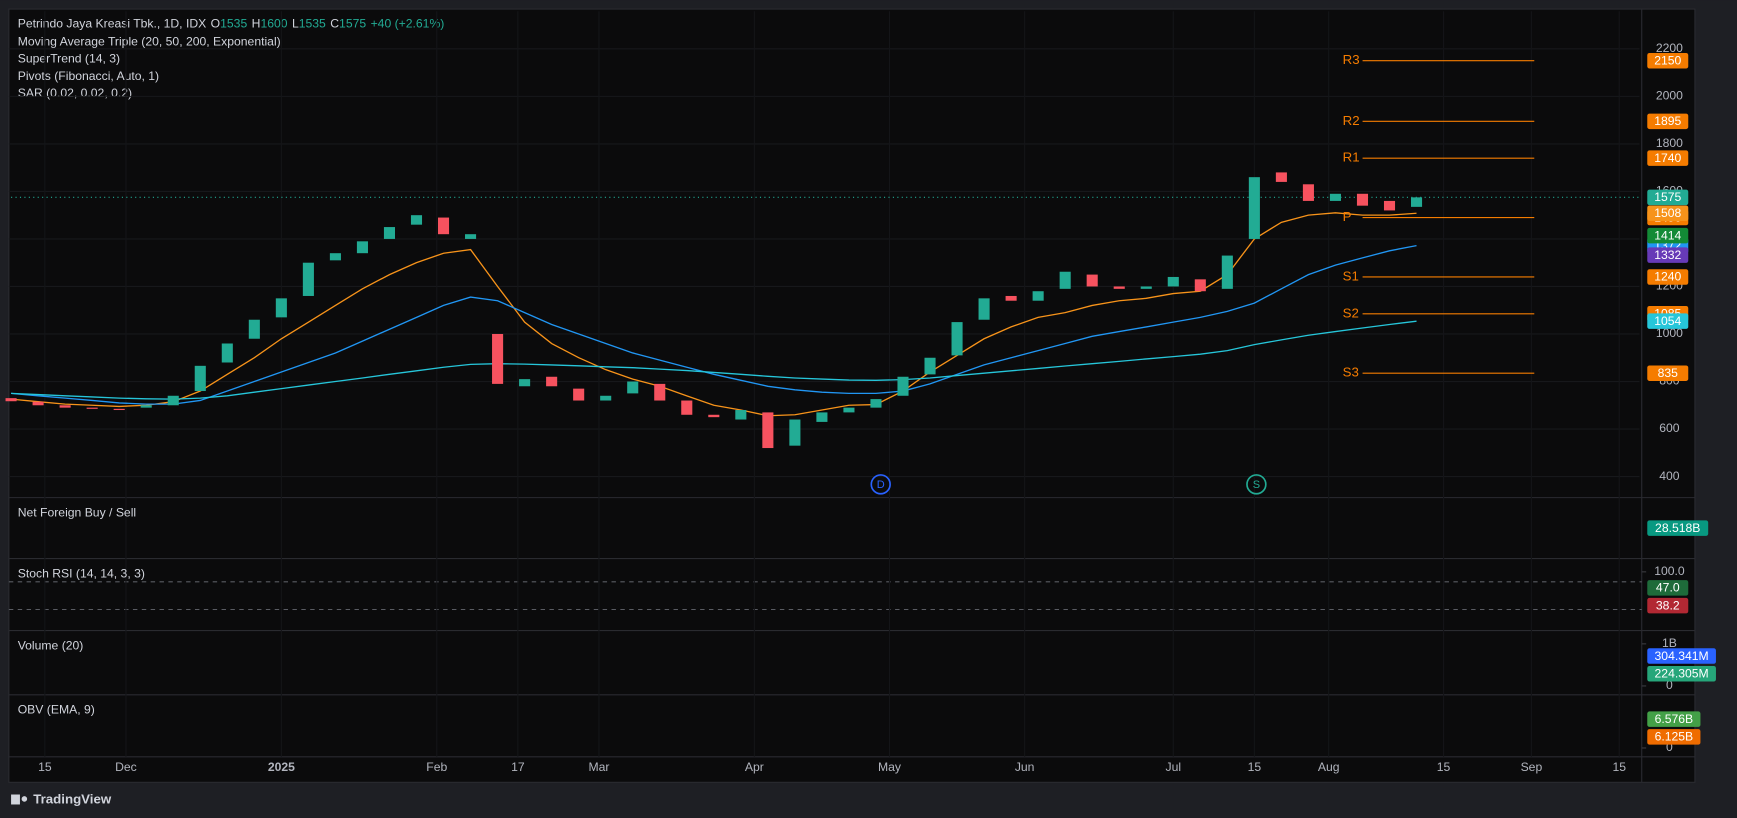 Image resolution: width=1737 pixels, height=818 pixels. Describe the element at coordinates (1329, 767) in the screenshot. I see `x-tick-label: Aug` at that location.